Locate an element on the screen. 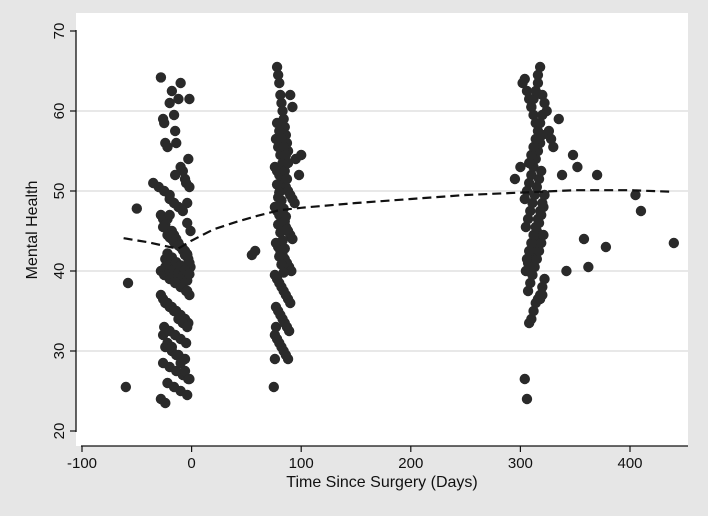 The width and height of the screenshot is (708, 516). x-tick-label: 300 is located at coordinates (520, 463).